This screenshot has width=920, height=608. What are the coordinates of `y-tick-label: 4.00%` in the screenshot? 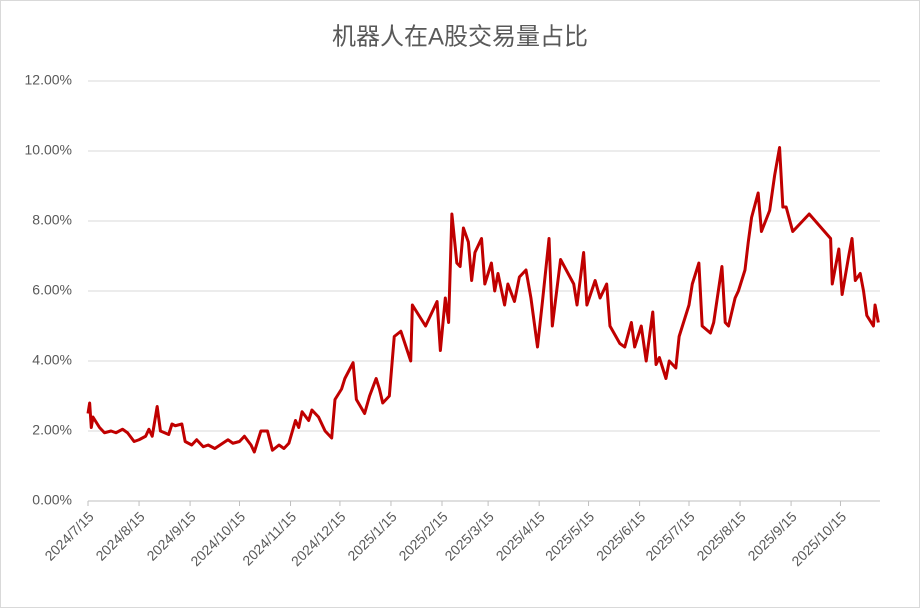 It's located at (52, 360).